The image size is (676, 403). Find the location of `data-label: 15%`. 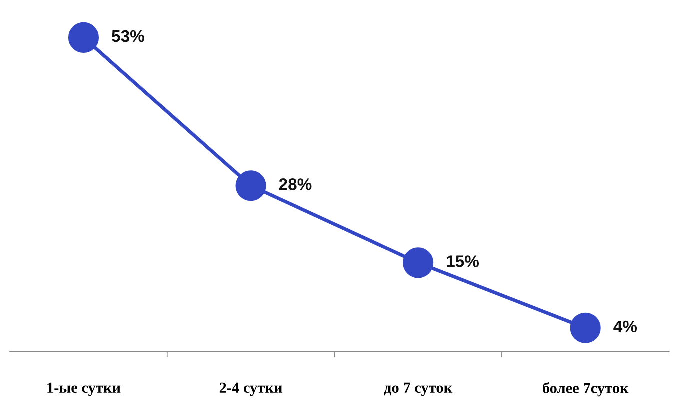

data-label: 15% is located at coordinates (463, 262).